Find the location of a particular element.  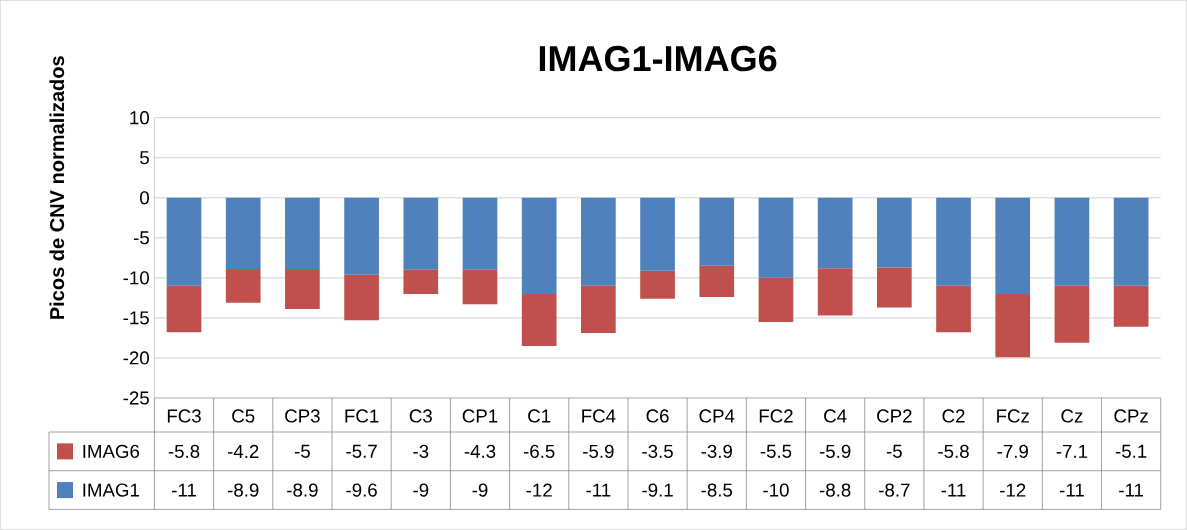

data-label: -3 is located at coordinates (421, 451).